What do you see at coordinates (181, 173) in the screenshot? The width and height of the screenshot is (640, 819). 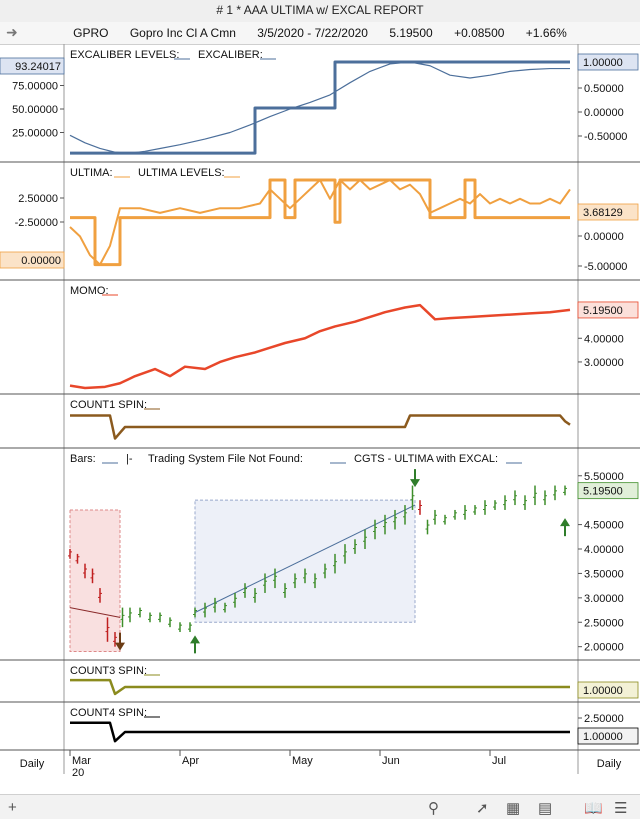 I see `legend-label: ULTIMA LEVELS:` at bounding box center [181, 173].